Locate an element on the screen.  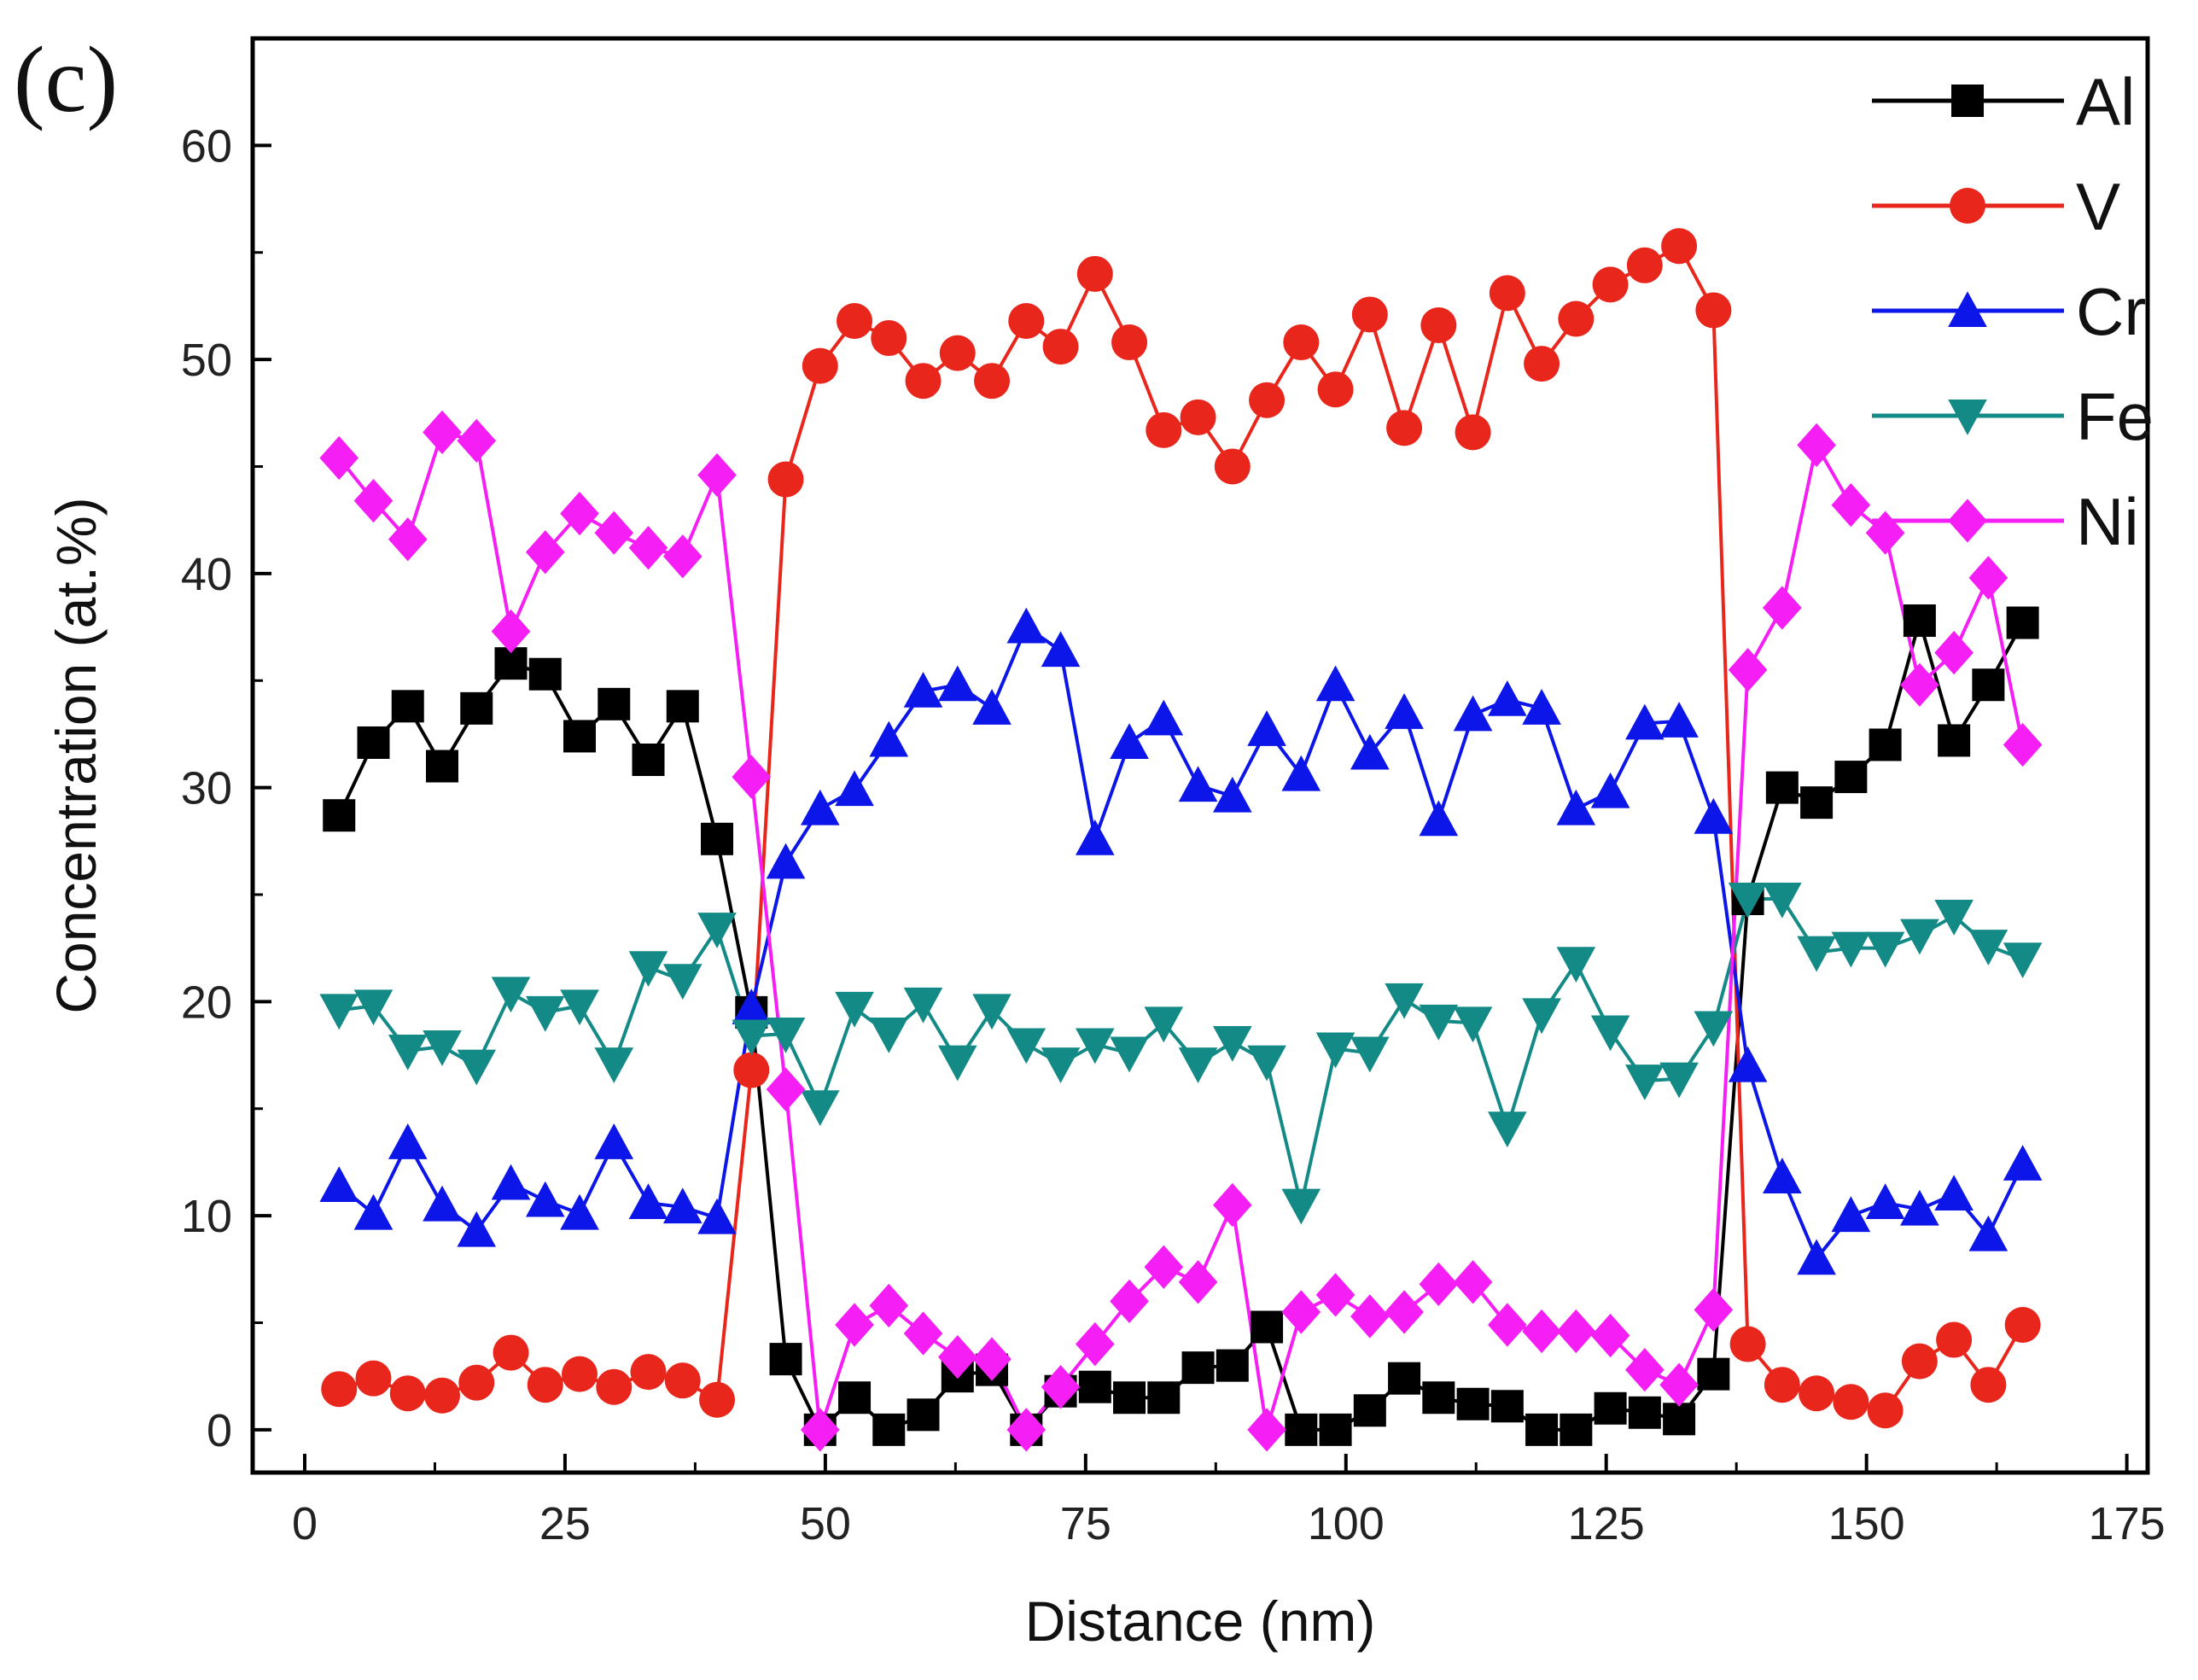
legend: Al V Cr Fe Ni is located at coordinates (2013, 311).